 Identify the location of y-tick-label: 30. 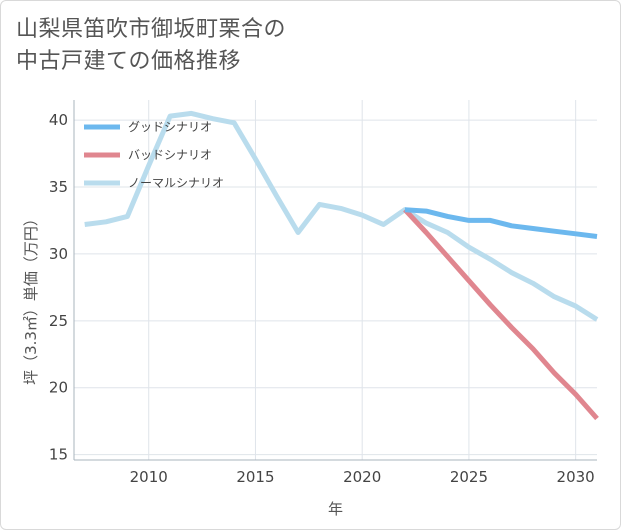
(58, 254).